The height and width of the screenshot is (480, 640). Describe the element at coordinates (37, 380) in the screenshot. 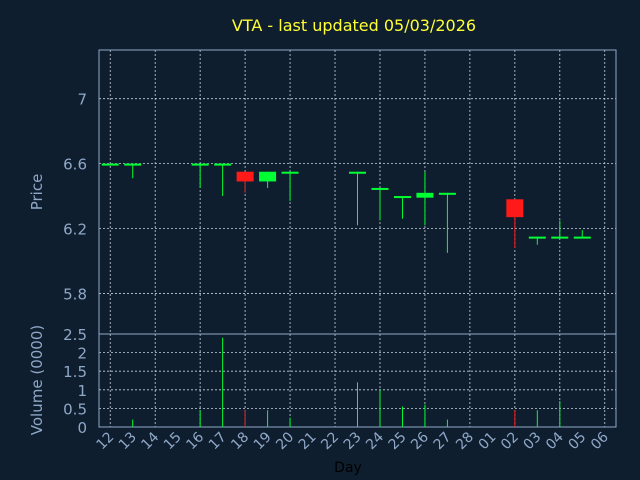

I see `volume-axis-label: Volume (0000)` at that location.